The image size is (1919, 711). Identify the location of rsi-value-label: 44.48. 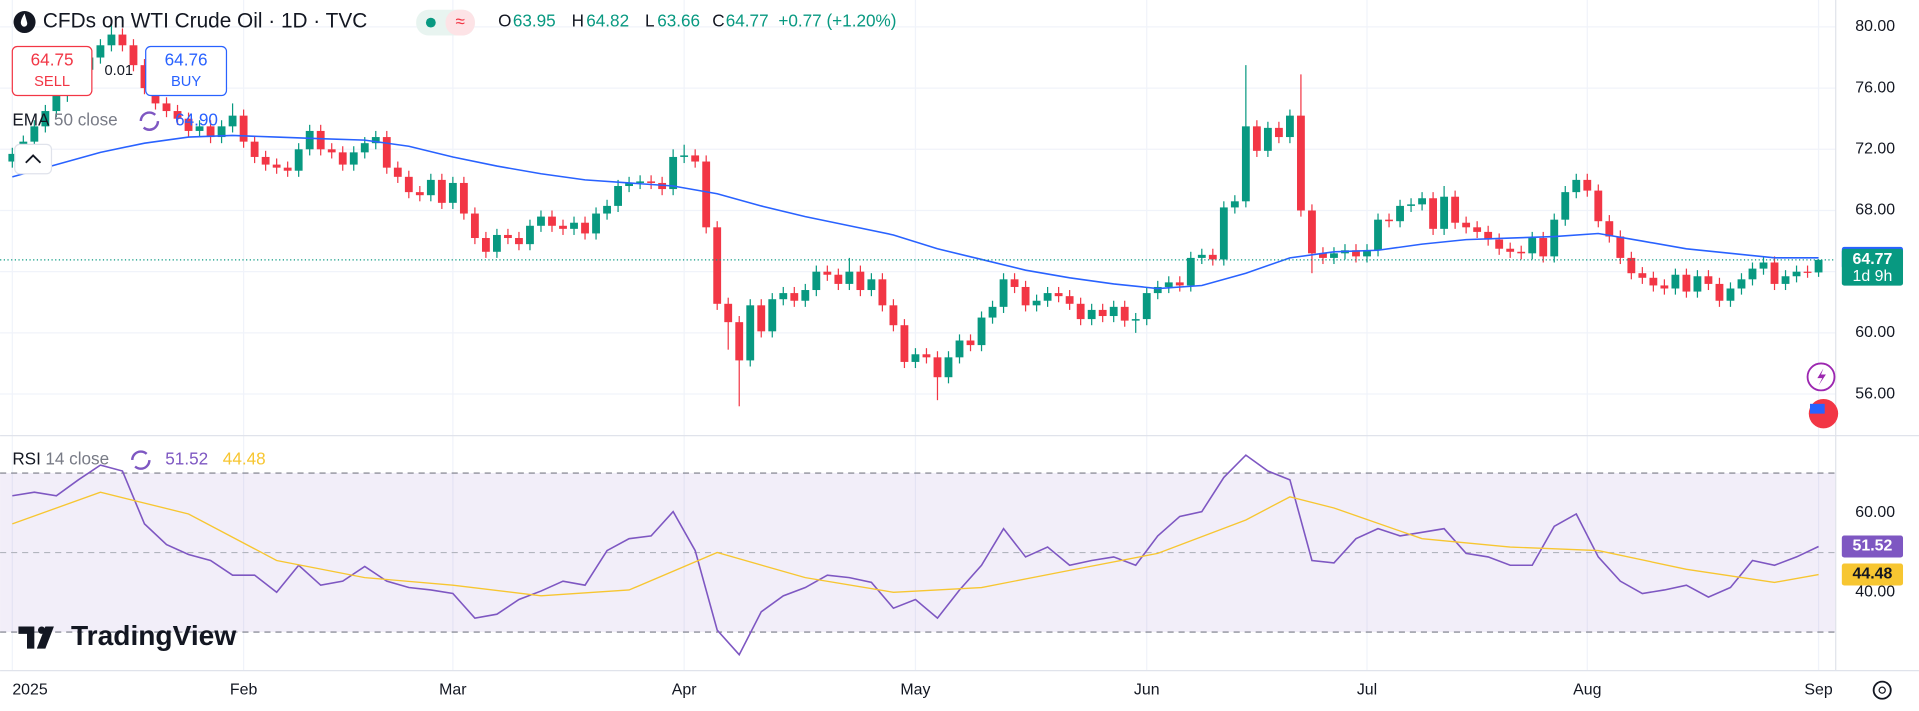
(1873, 574).